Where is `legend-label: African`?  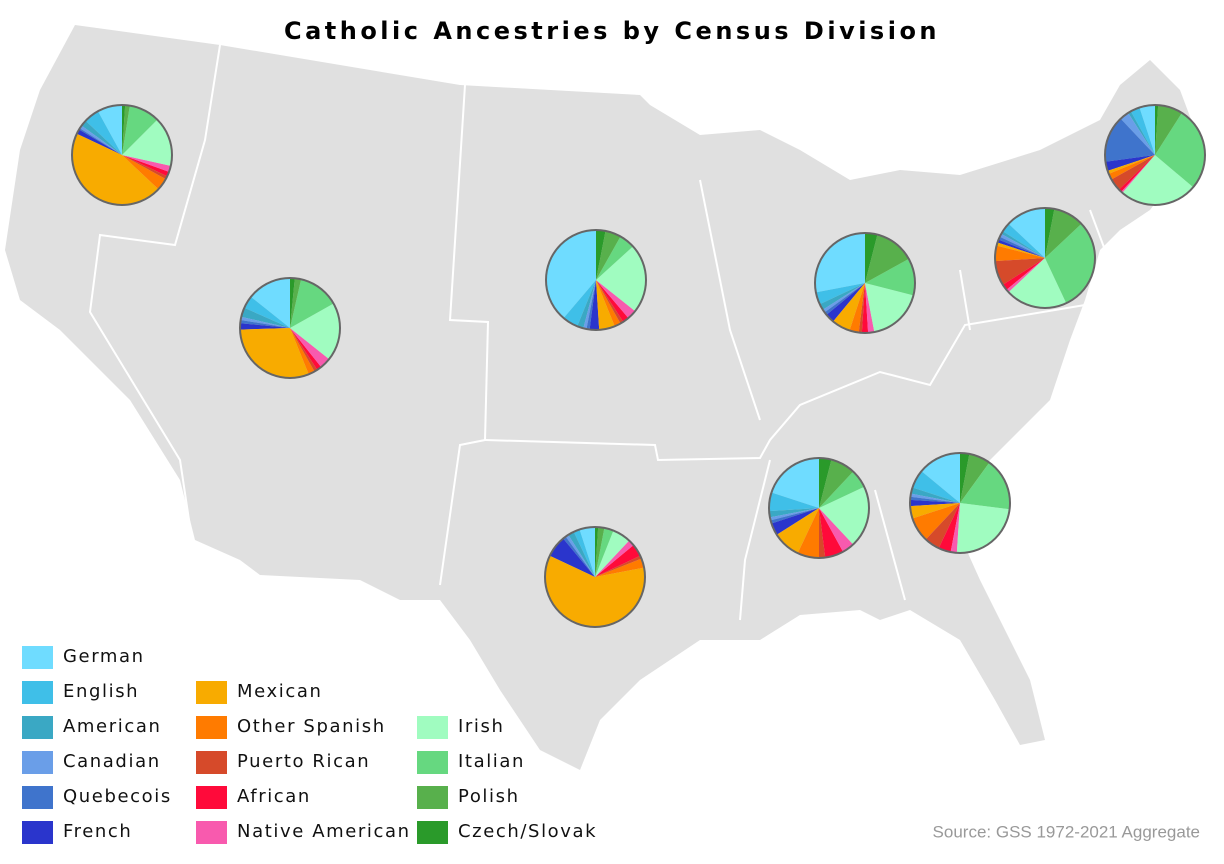
legend-label: African is located at coordinates (274, 796).